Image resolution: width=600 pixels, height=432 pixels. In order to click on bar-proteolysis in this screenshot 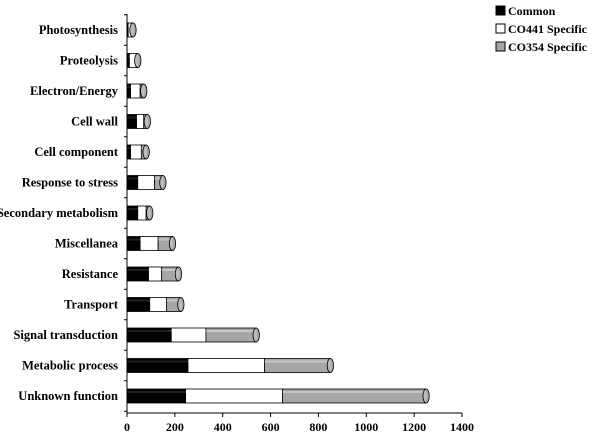, I will do `click(134, 60)`.